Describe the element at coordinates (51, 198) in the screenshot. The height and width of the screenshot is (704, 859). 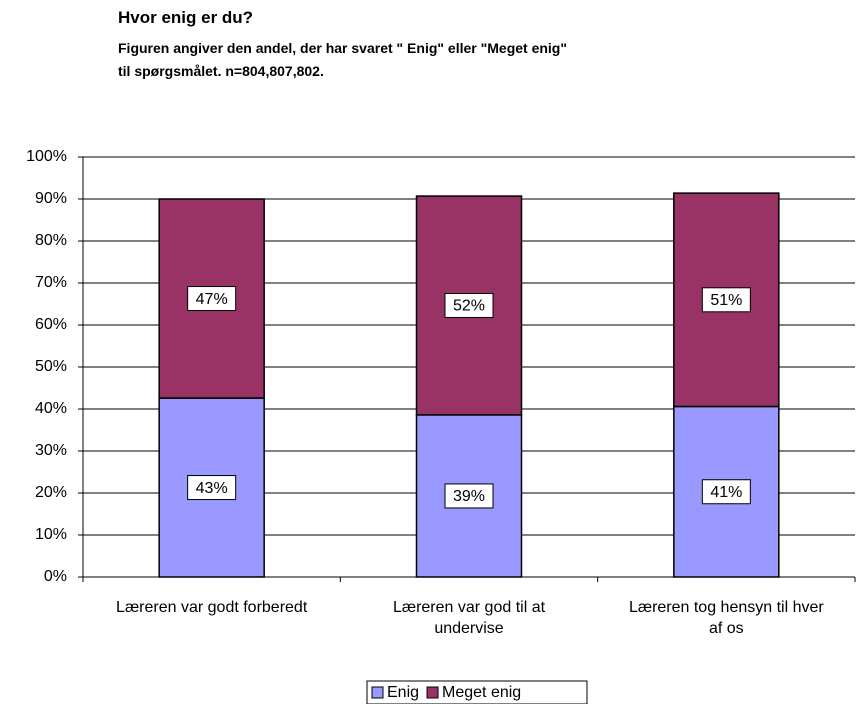
I see `y-tick-label: 90%` at that location.